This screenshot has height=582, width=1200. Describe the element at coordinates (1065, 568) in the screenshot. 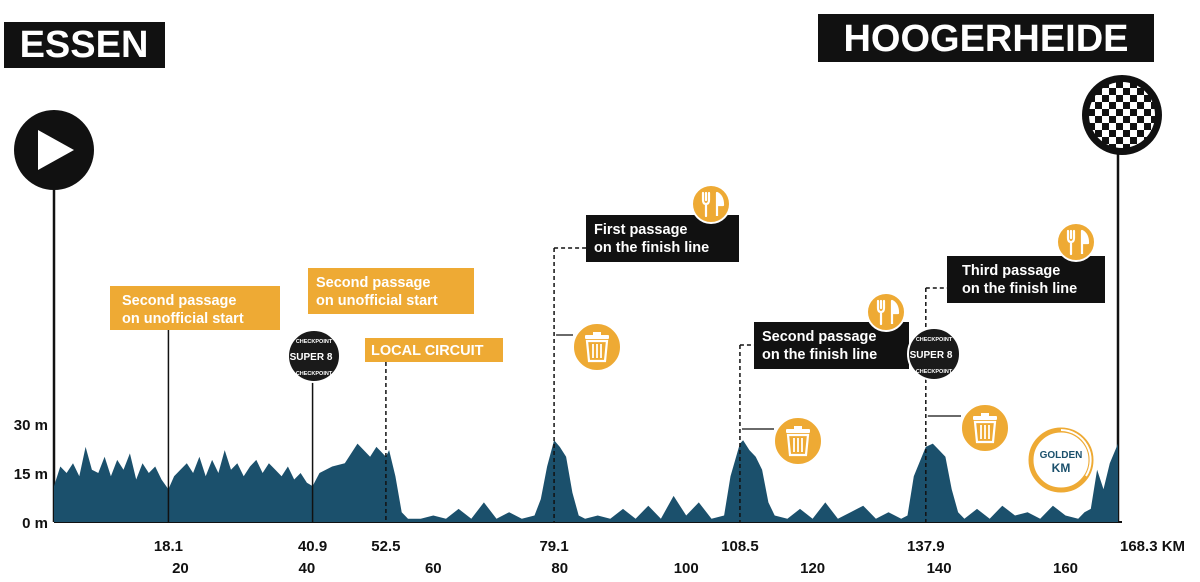

I see `x-tick-minor-label: 160` at that location.